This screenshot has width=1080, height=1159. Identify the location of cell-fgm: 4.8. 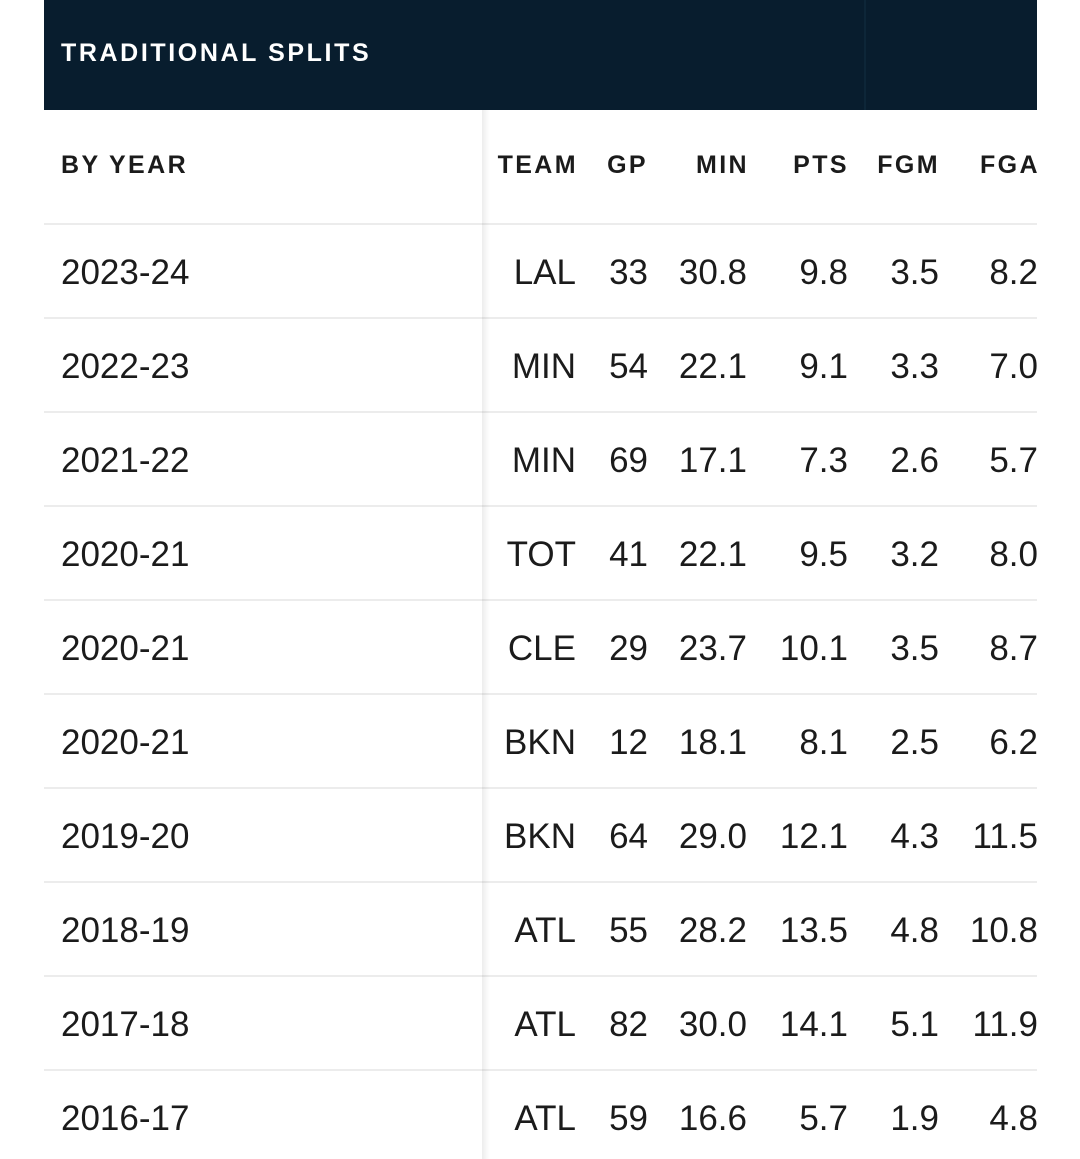
(914, 930).